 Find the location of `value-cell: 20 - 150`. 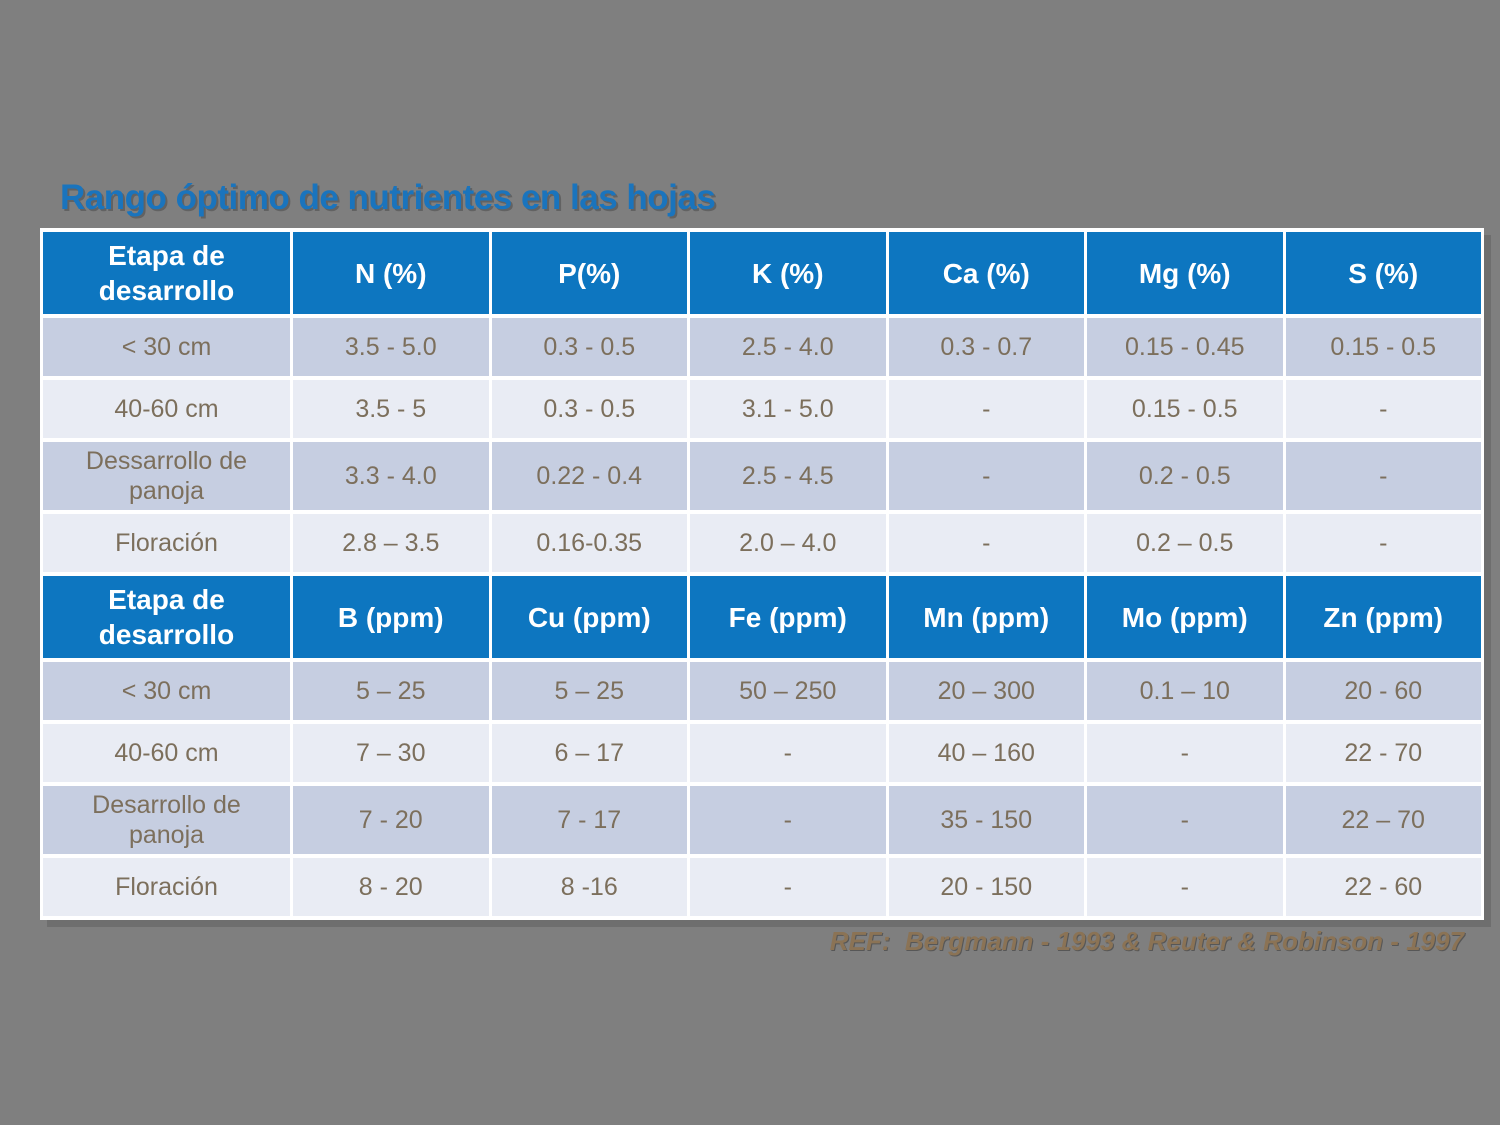

value-cell: 20 - 150 is located at coordinates (986, 887).